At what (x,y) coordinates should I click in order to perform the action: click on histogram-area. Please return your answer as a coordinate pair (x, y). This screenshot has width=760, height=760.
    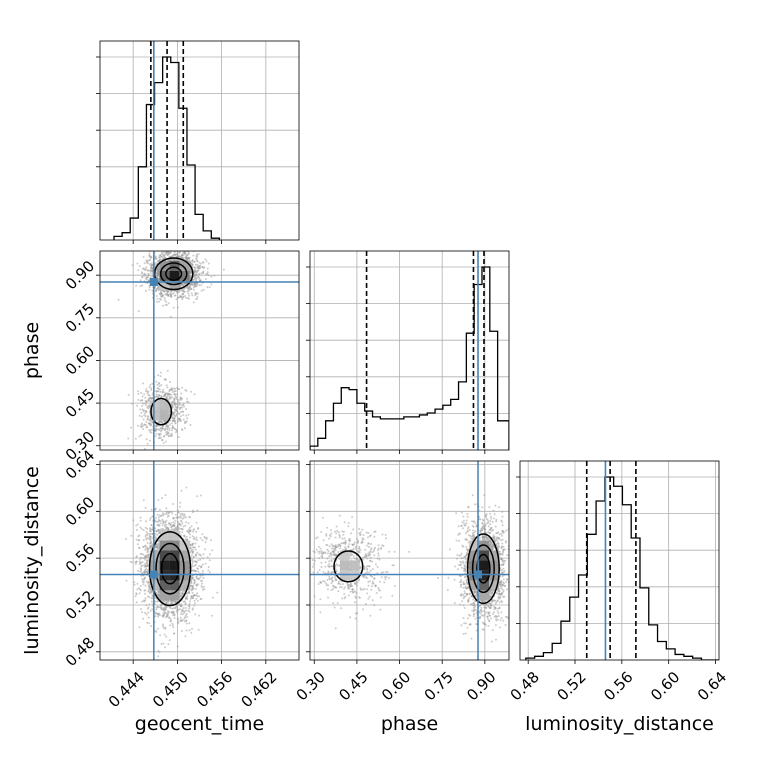
    Looking at the image, I should click on (409, 350).